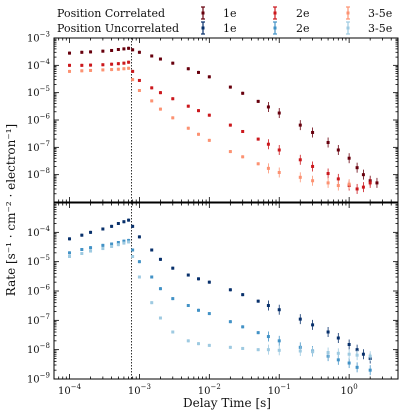 The image size is (407, 414). What do you see at coordinates (303, 13) in the screenshot?
I see `legend-label-correlated-2e: 2e` at bounding box center [303, 13].